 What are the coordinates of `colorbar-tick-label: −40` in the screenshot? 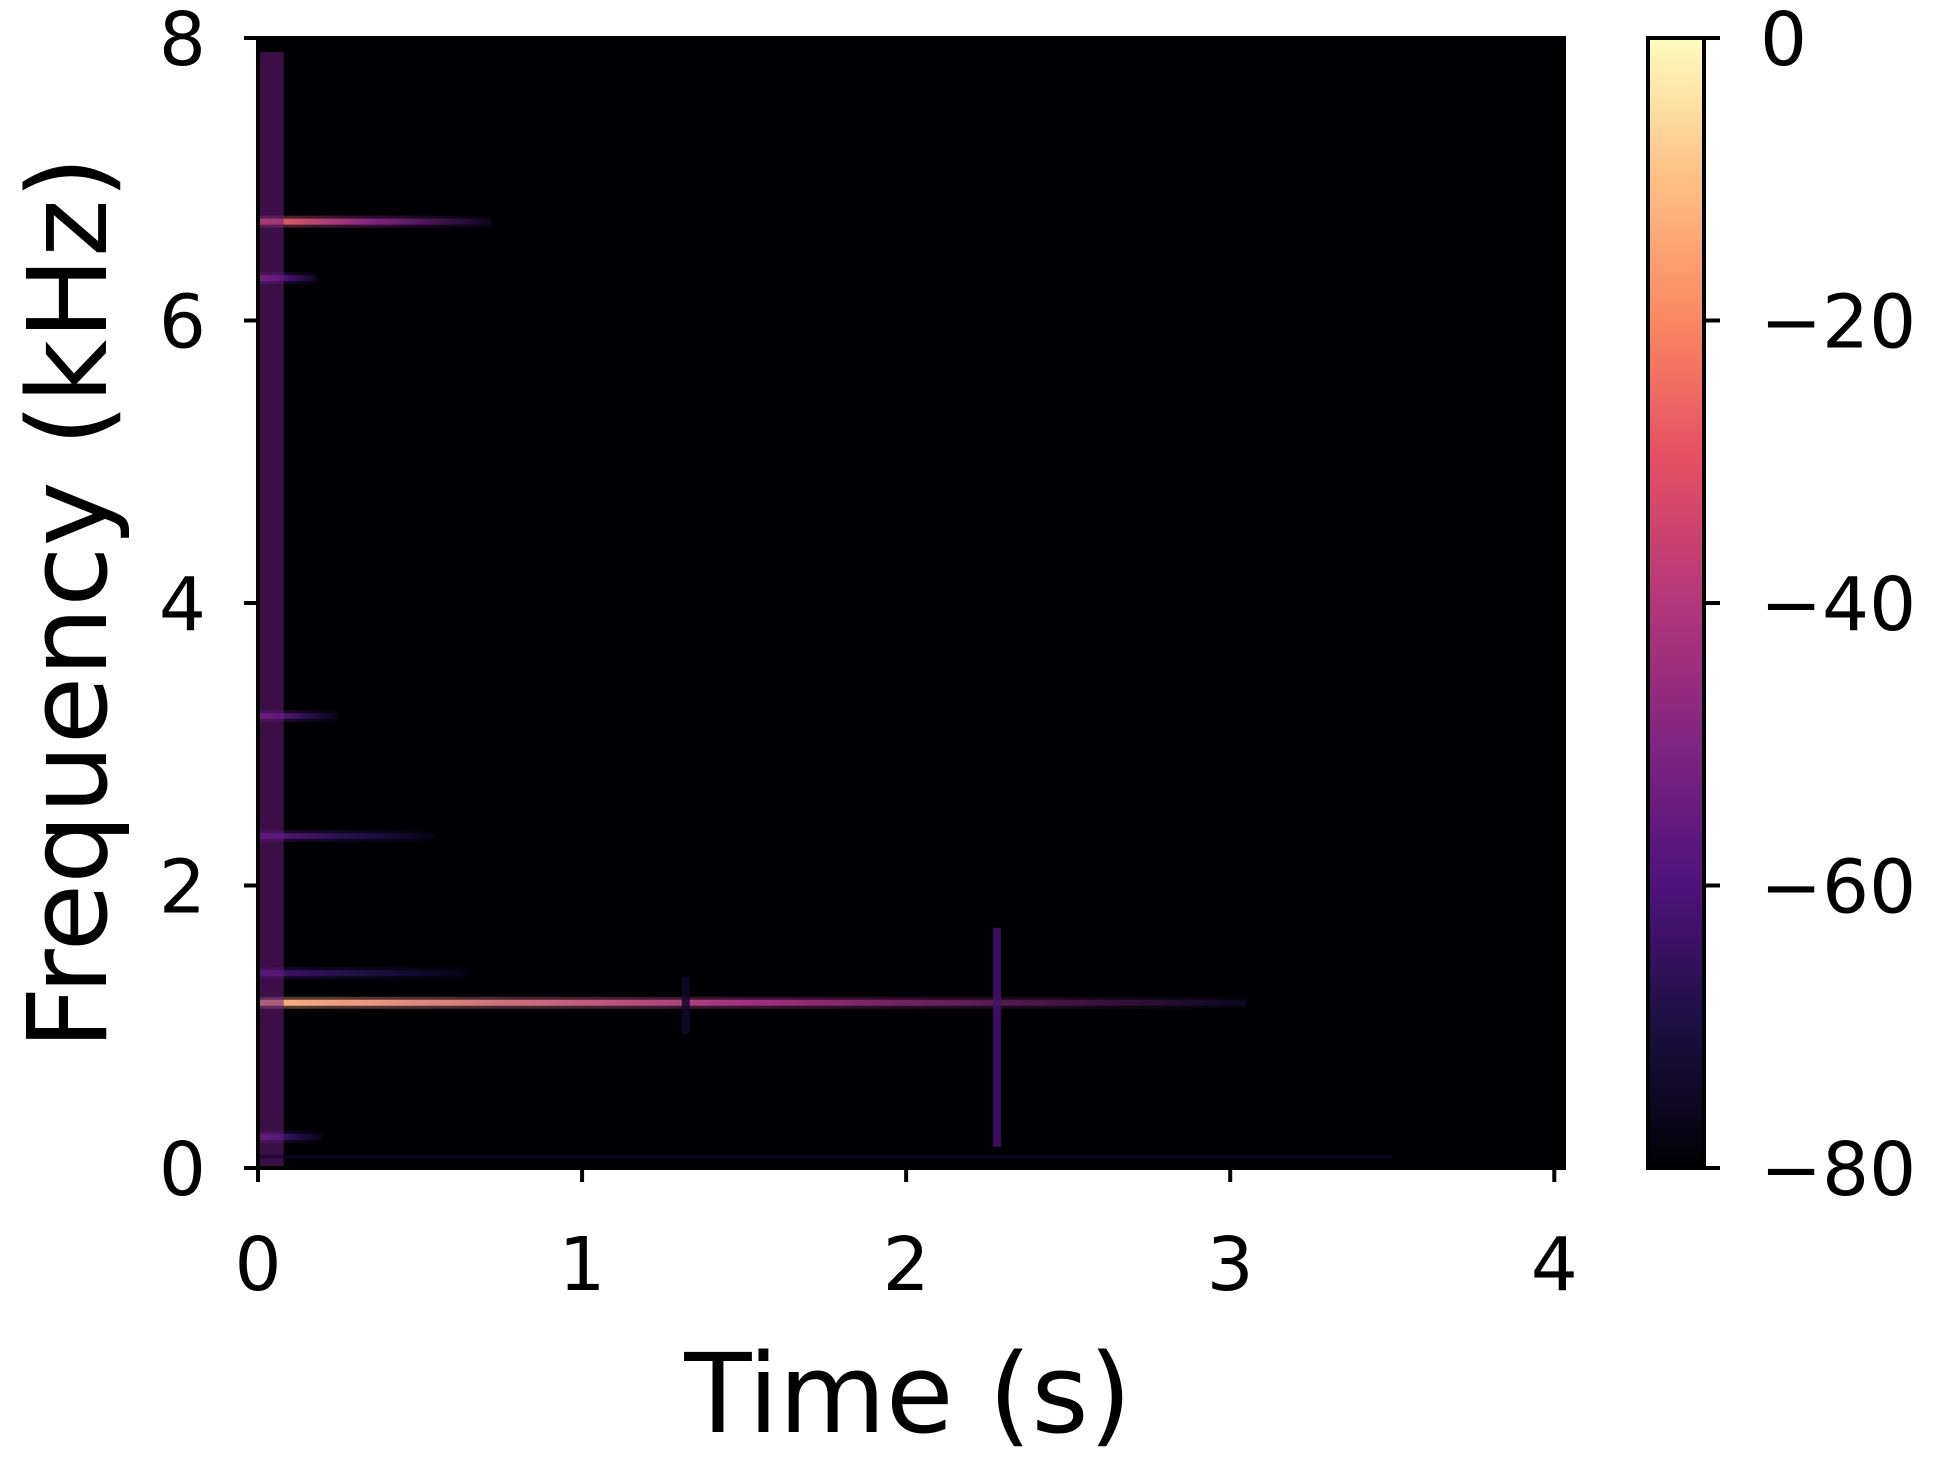 It's located at (1838, 605).